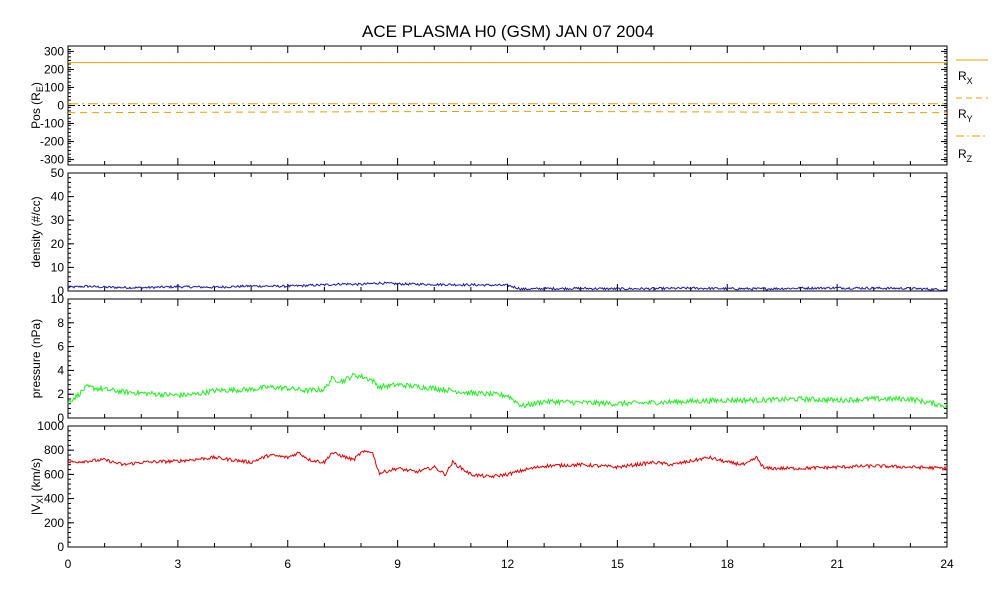 This screenshot has height=600, width=993. Describe the element at coordinates (58, 220) in the screenshot. I see `y-tick-label: 30` at that location.